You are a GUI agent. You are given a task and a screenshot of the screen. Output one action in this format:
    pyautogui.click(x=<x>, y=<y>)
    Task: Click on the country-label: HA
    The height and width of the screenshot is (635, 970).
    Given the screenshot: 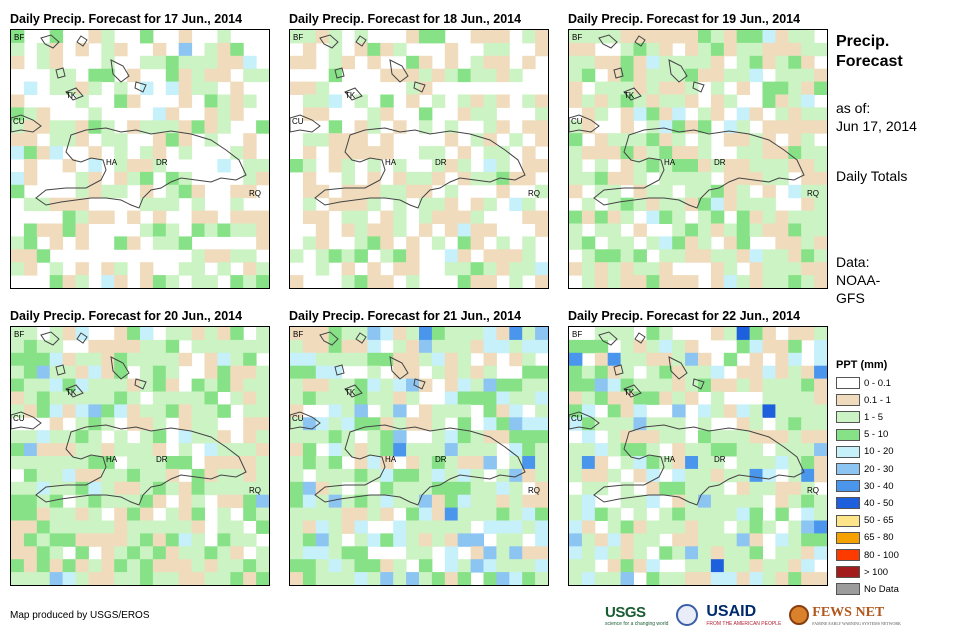 What is the action you would take?
    pyautogui.click(x=670, y=459)
    